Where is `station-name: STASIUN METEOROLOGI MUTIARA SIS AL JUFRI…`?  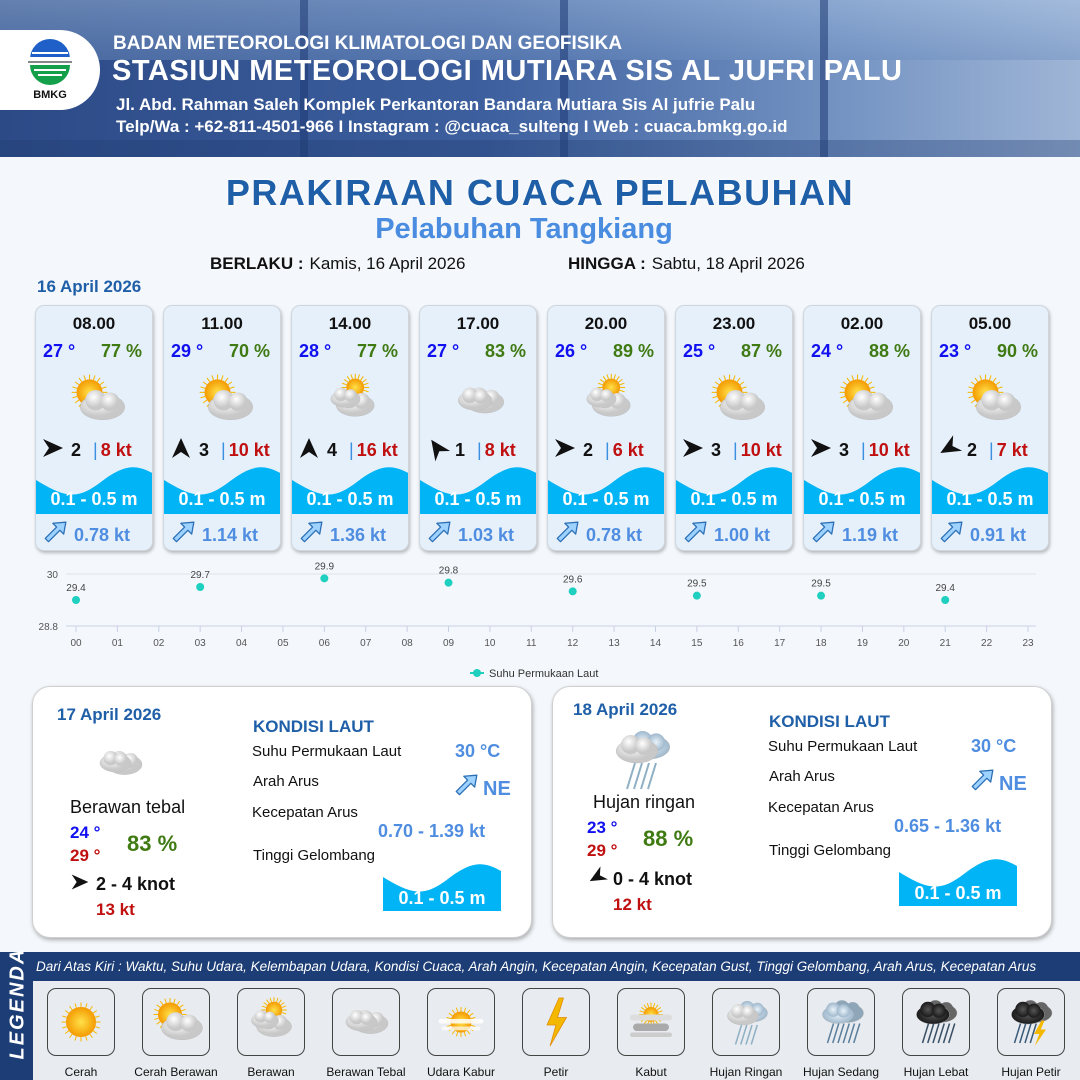 station-name: STASIUN METEOROLOGI MUTIARA SIS AL JUFRI… is located at coordinates (507, 71).